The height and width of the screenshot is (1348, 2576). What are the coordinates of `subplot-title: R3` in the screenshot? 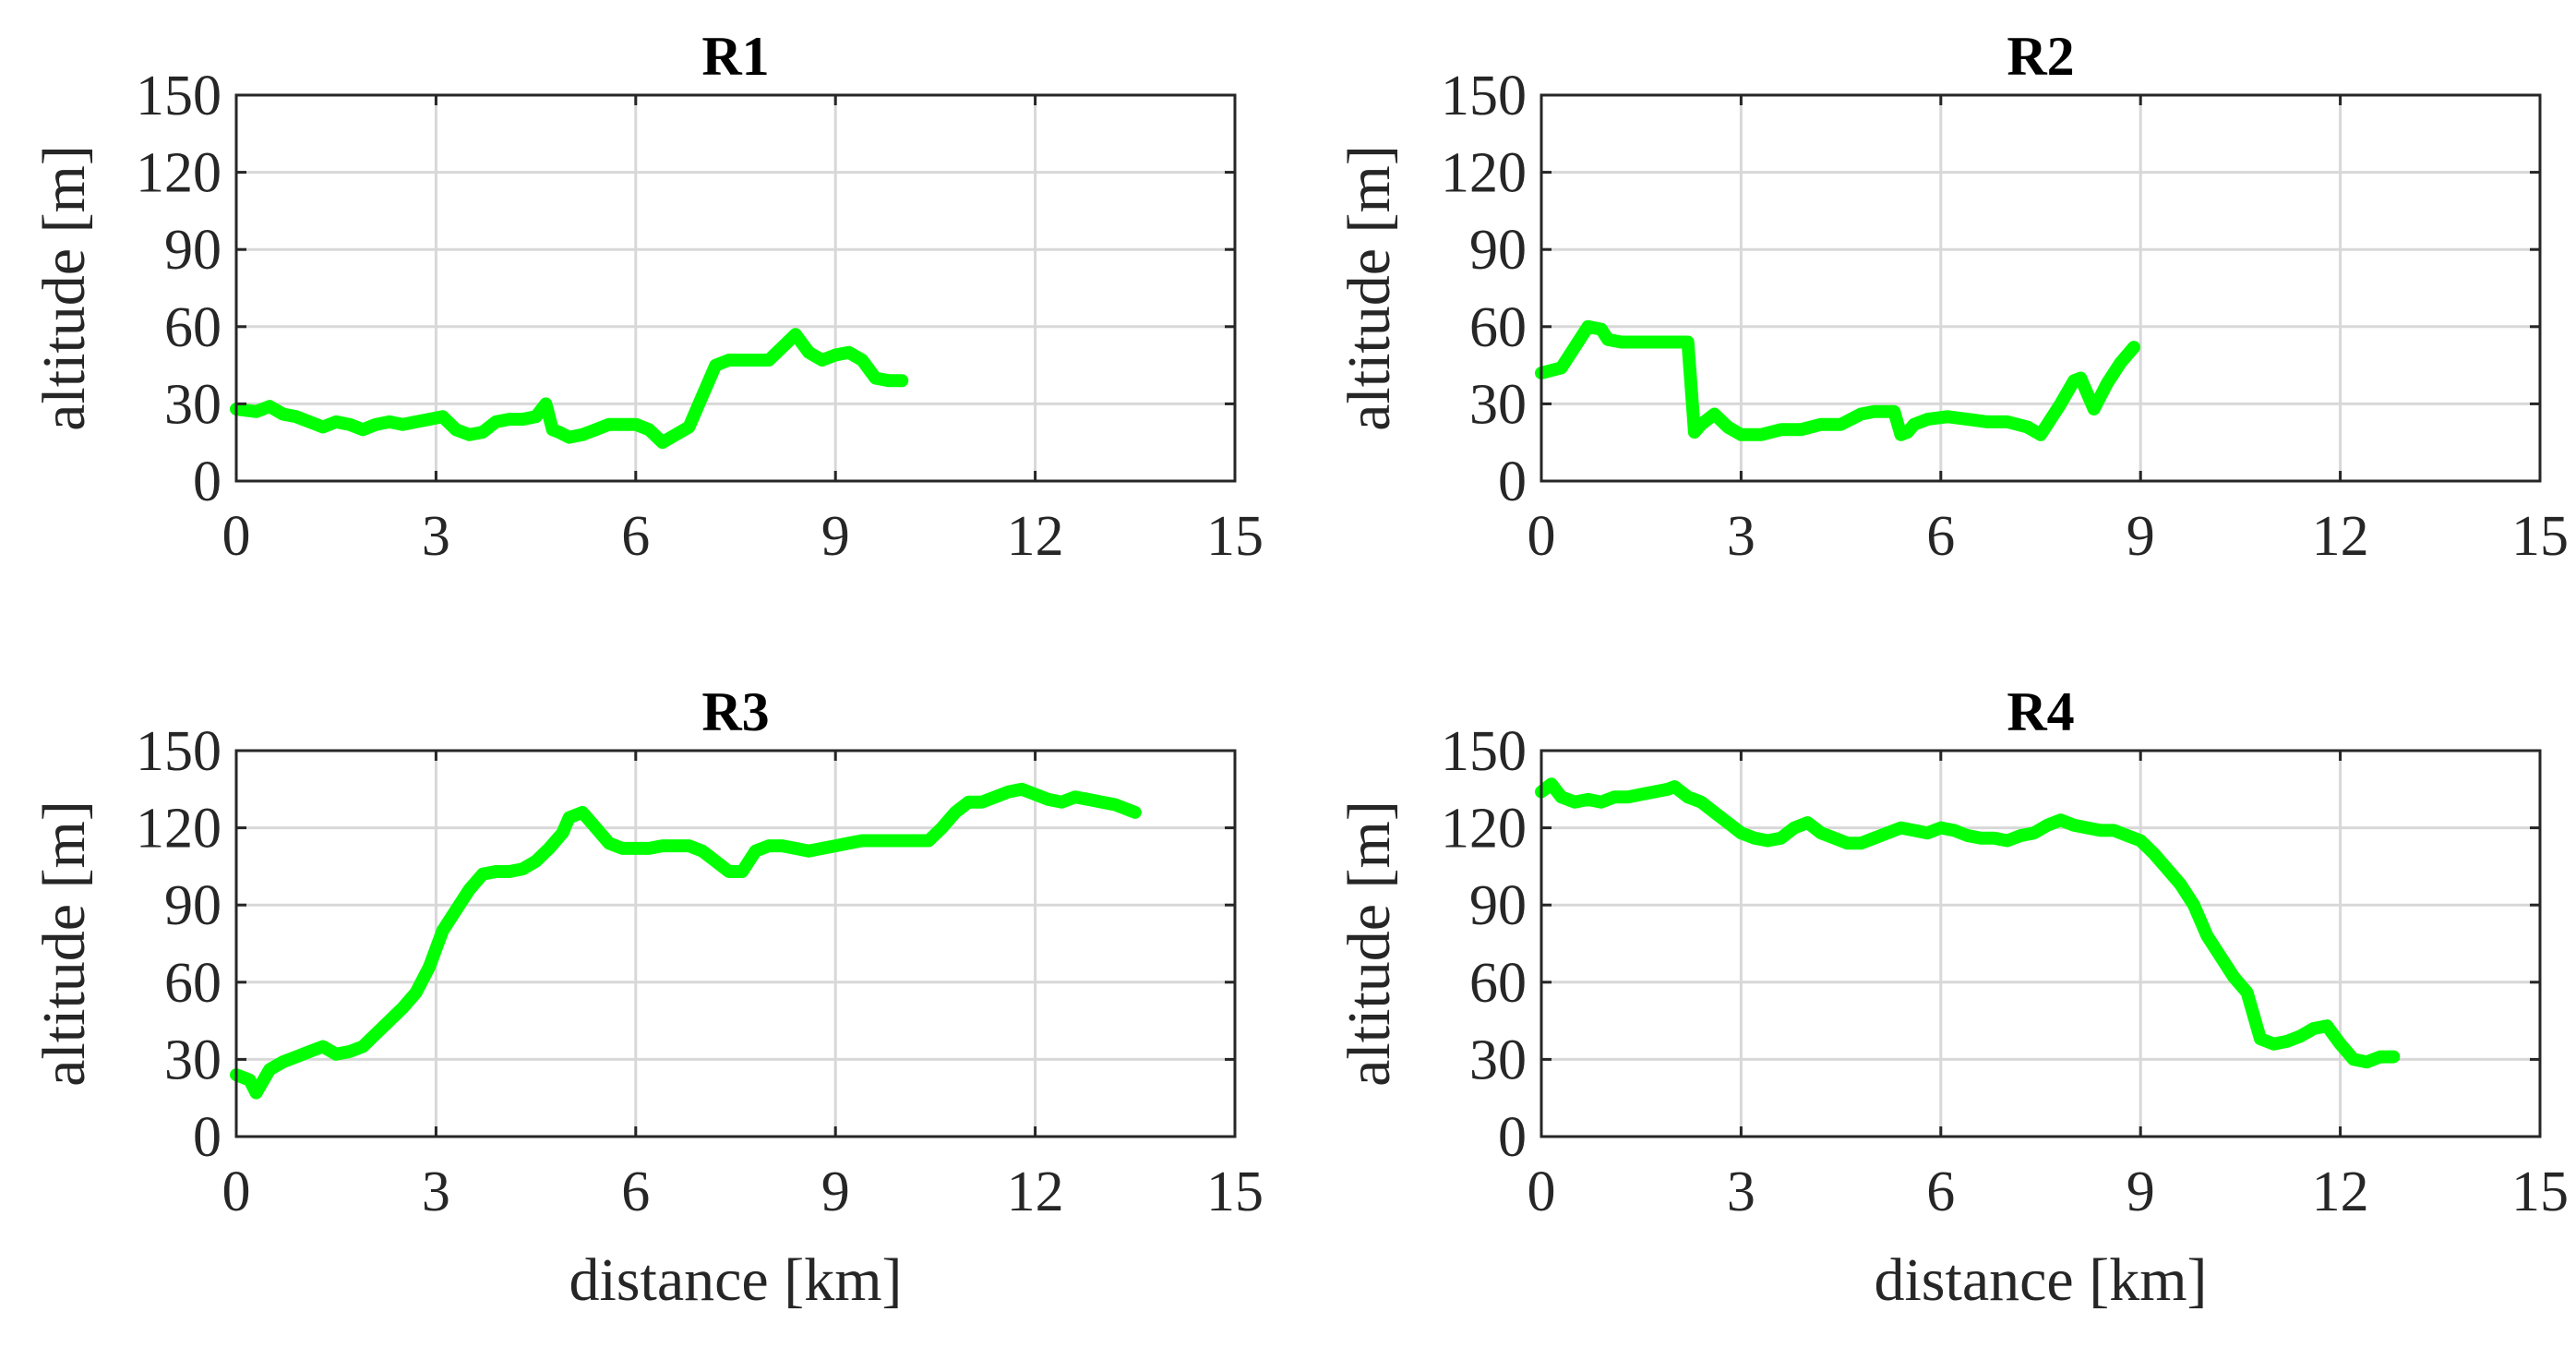 It's located at (735, 711).